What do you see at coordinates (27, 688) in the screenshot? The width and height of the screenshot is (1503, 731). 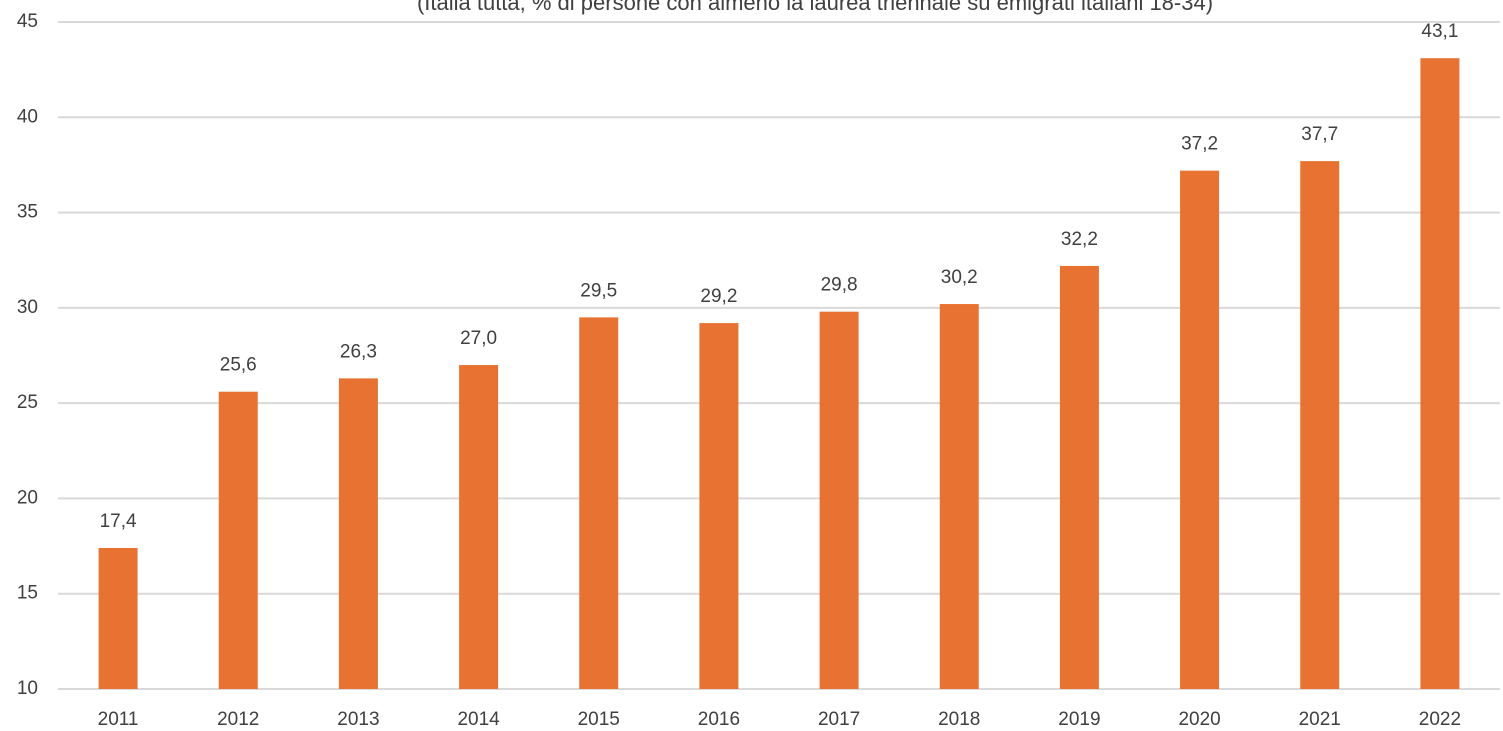 I see `y-tick-label: 10` at bounding box center [27, 688].